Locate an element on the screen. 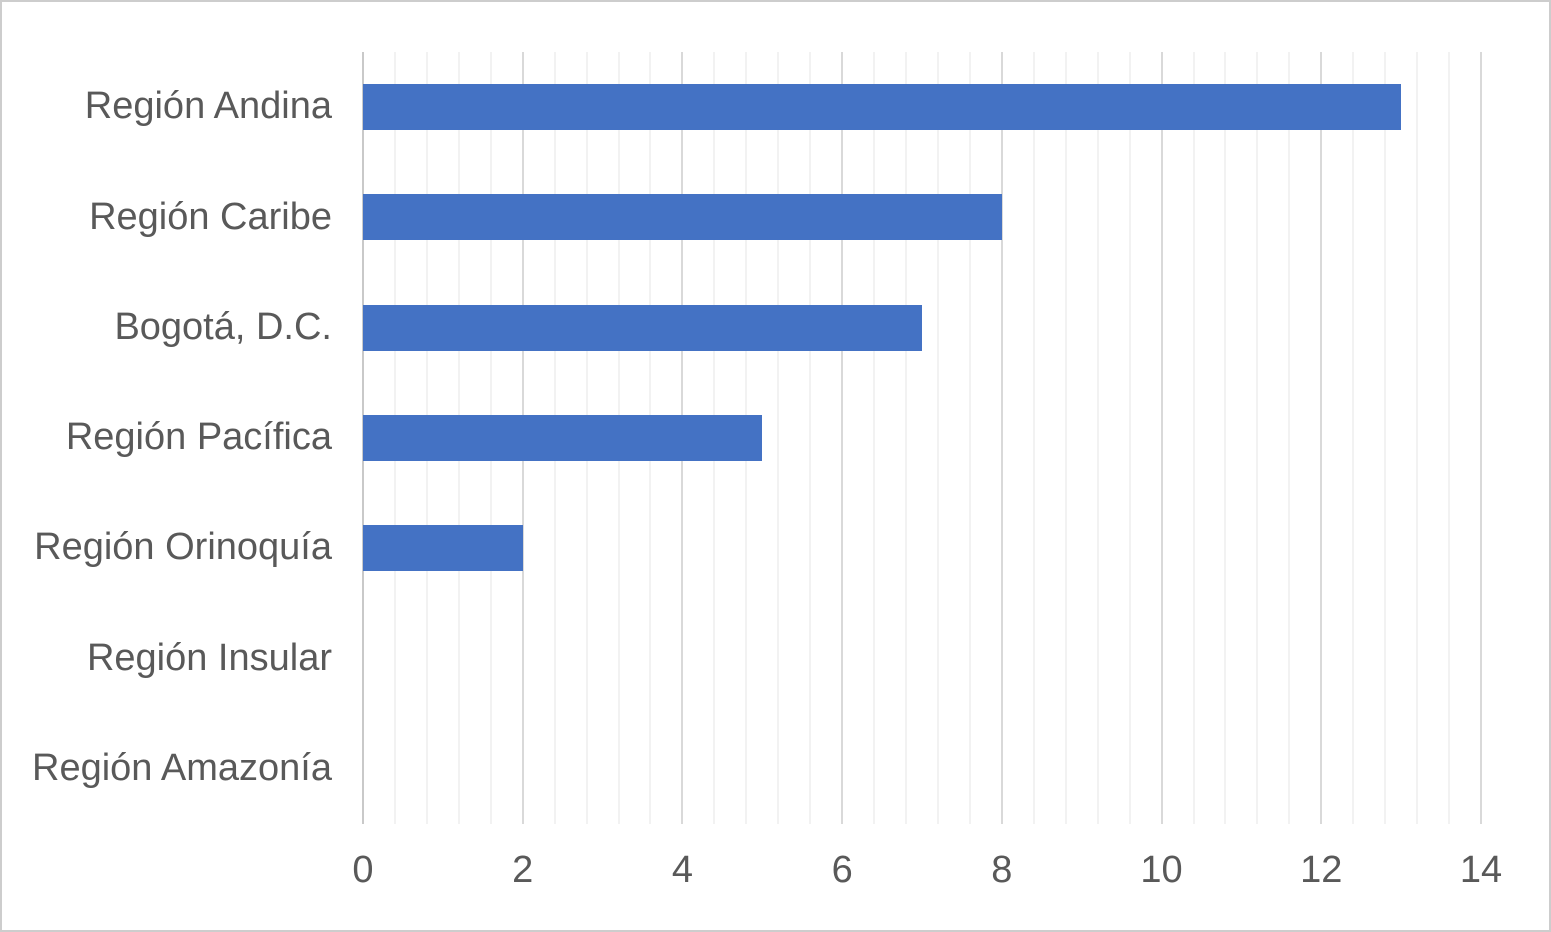 This screenshot has width=1551, height=932. x-tick-label: 12 is located at coordinates (1321, 870).